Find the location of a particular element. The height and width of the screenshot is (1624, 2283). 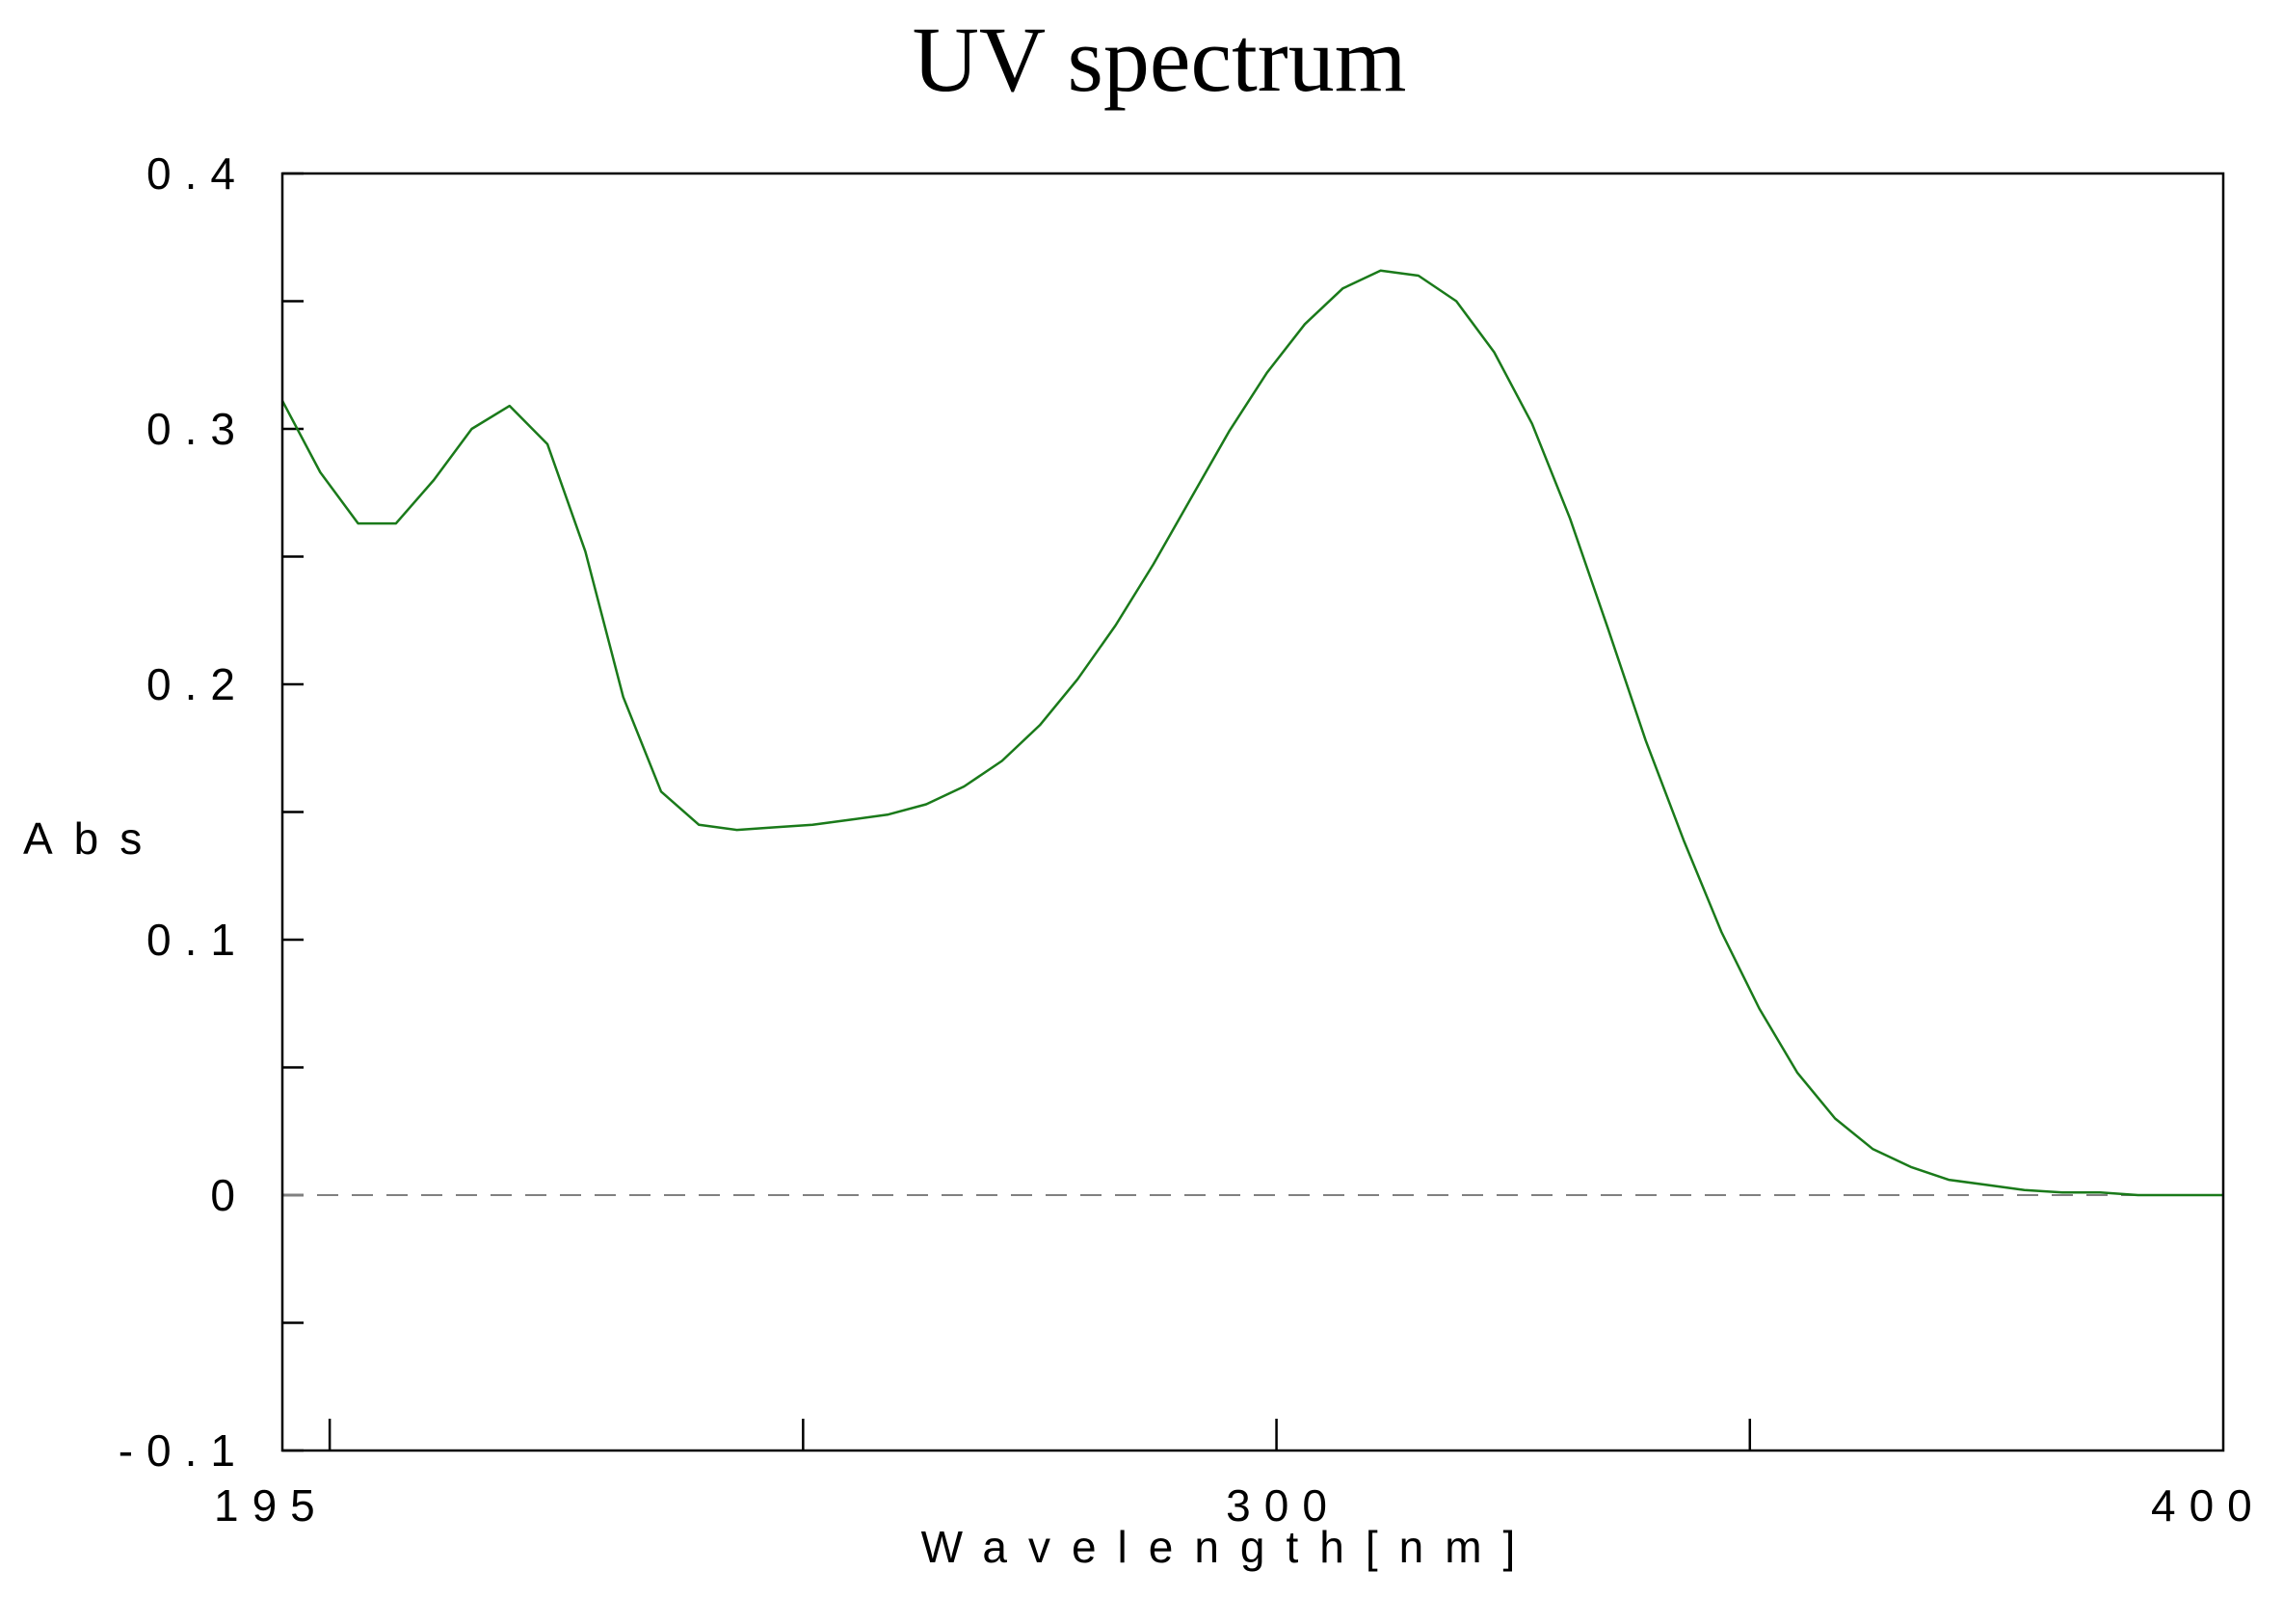

chart-title: UV spectrum is located at coordinates (1160, 59).